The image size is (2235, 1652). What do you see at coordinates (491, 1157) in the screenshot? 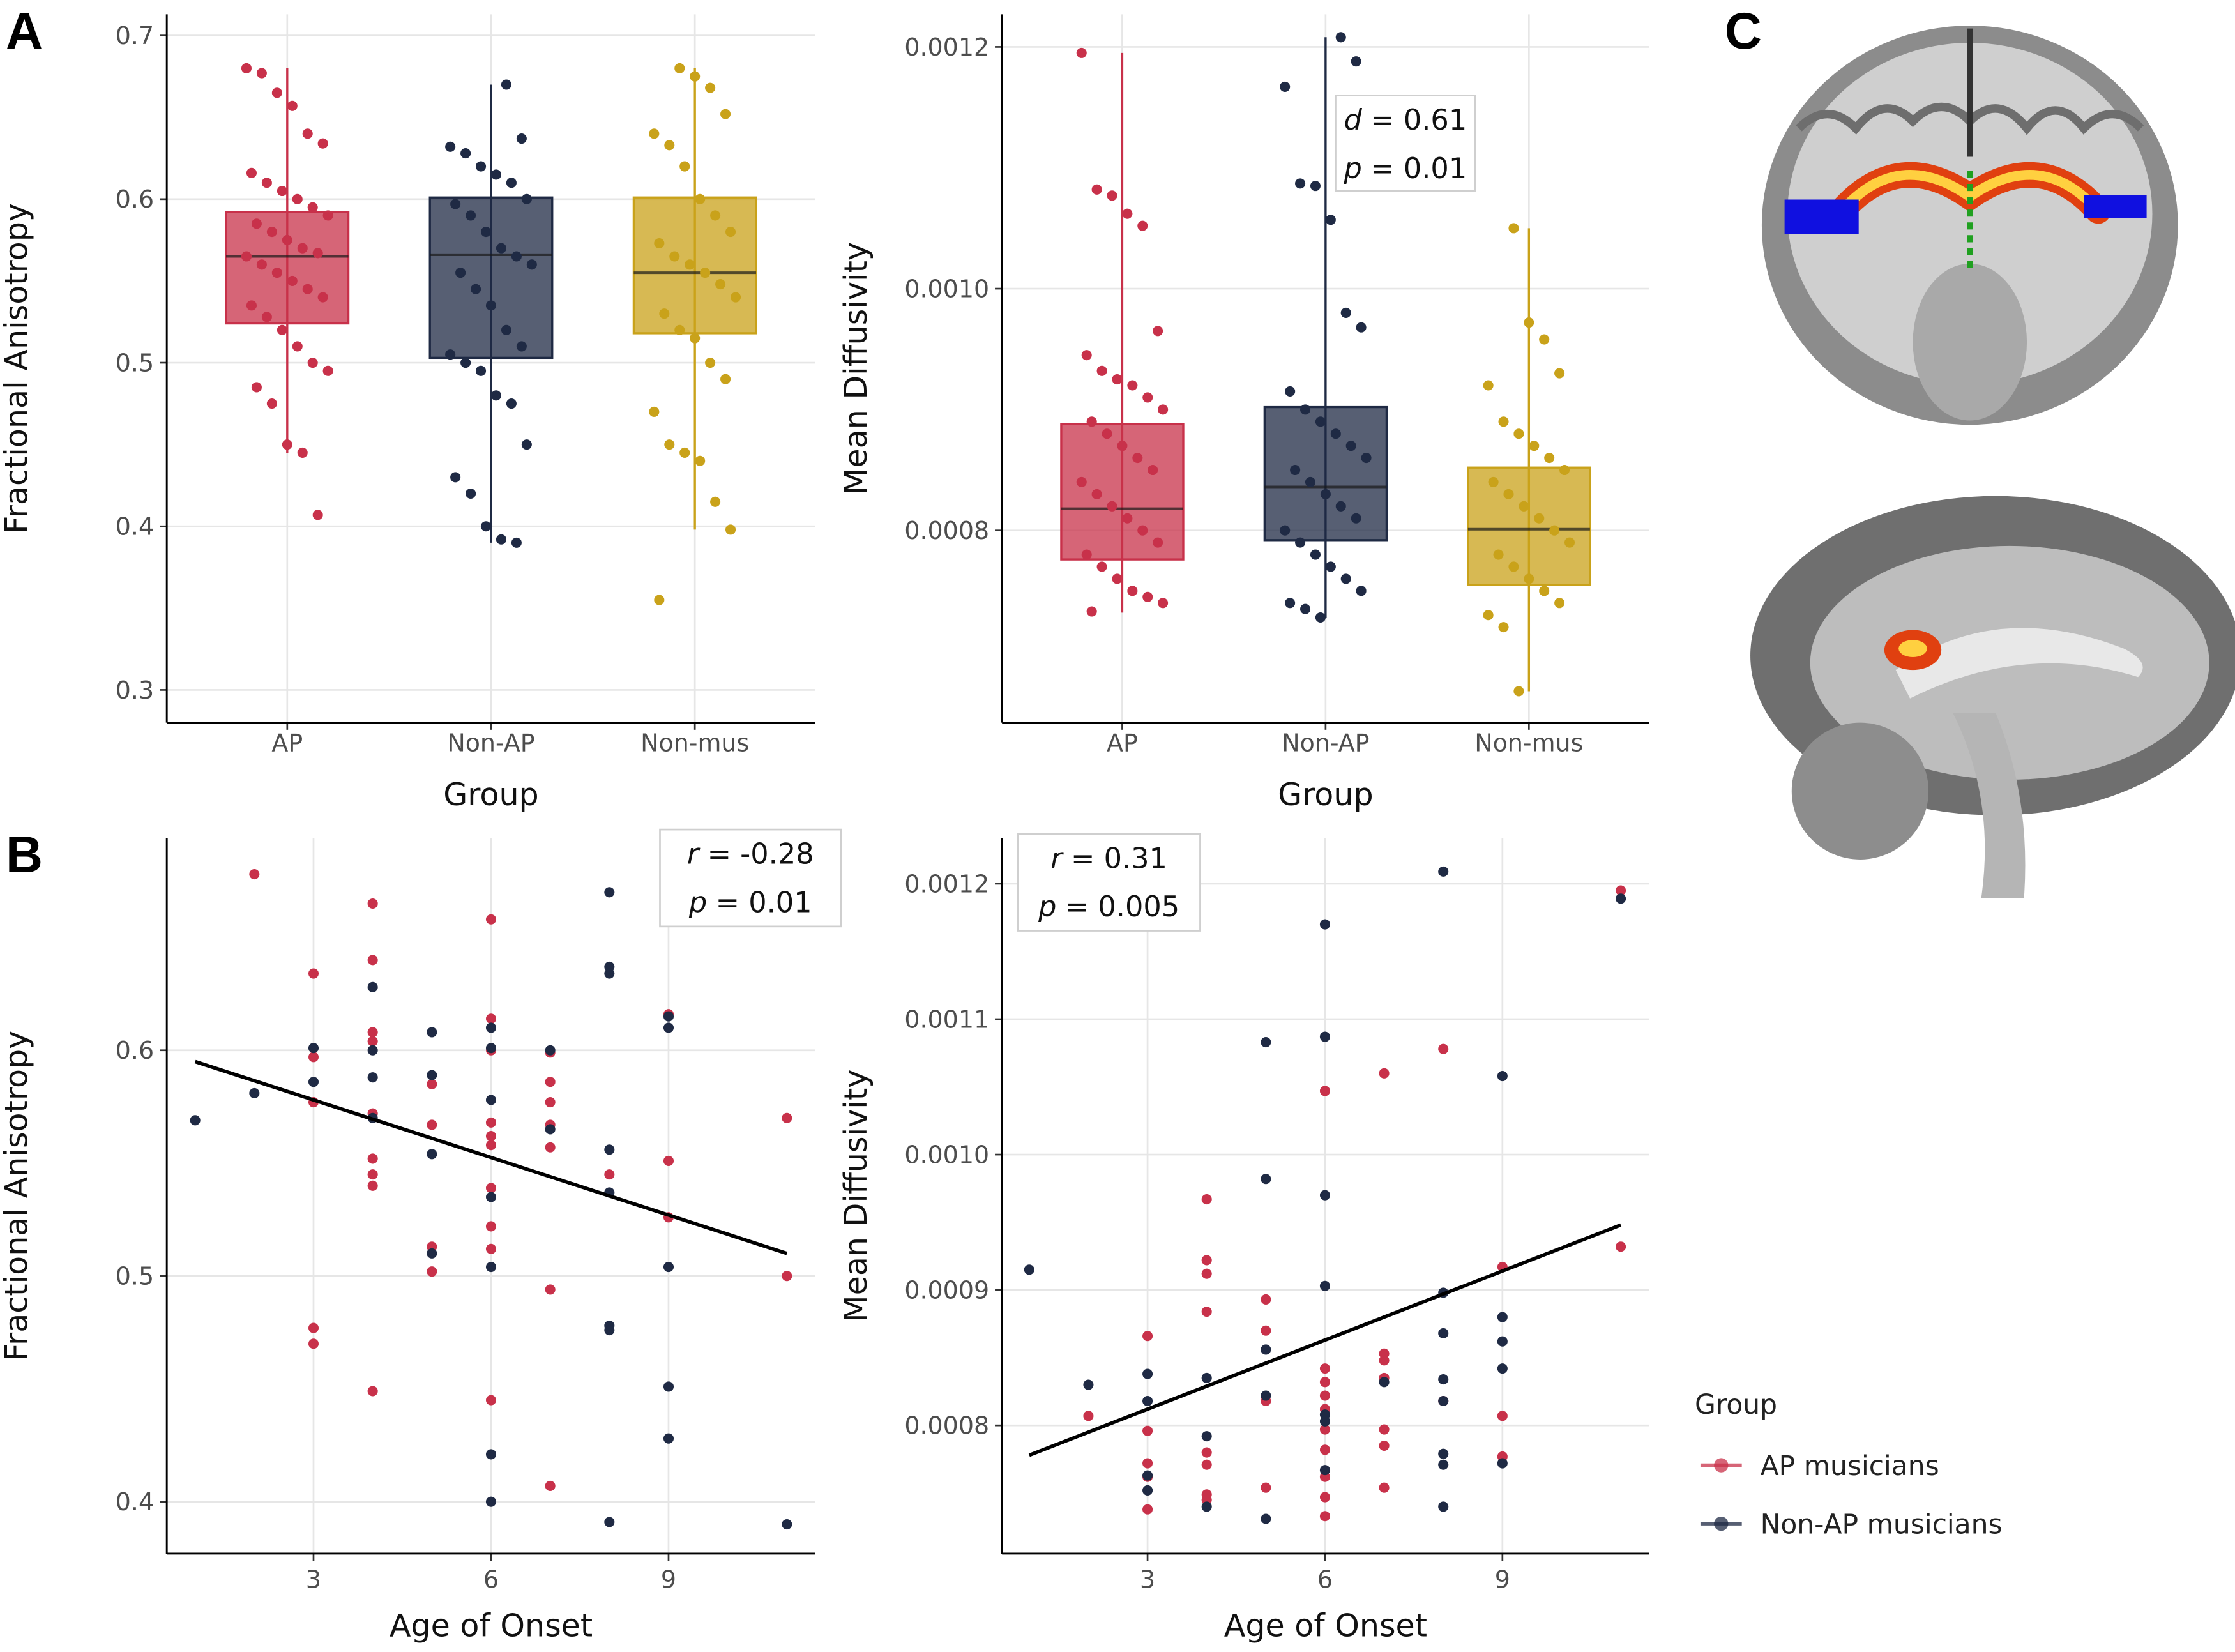
I see `fit-line` at bounding box center [491, 1157].